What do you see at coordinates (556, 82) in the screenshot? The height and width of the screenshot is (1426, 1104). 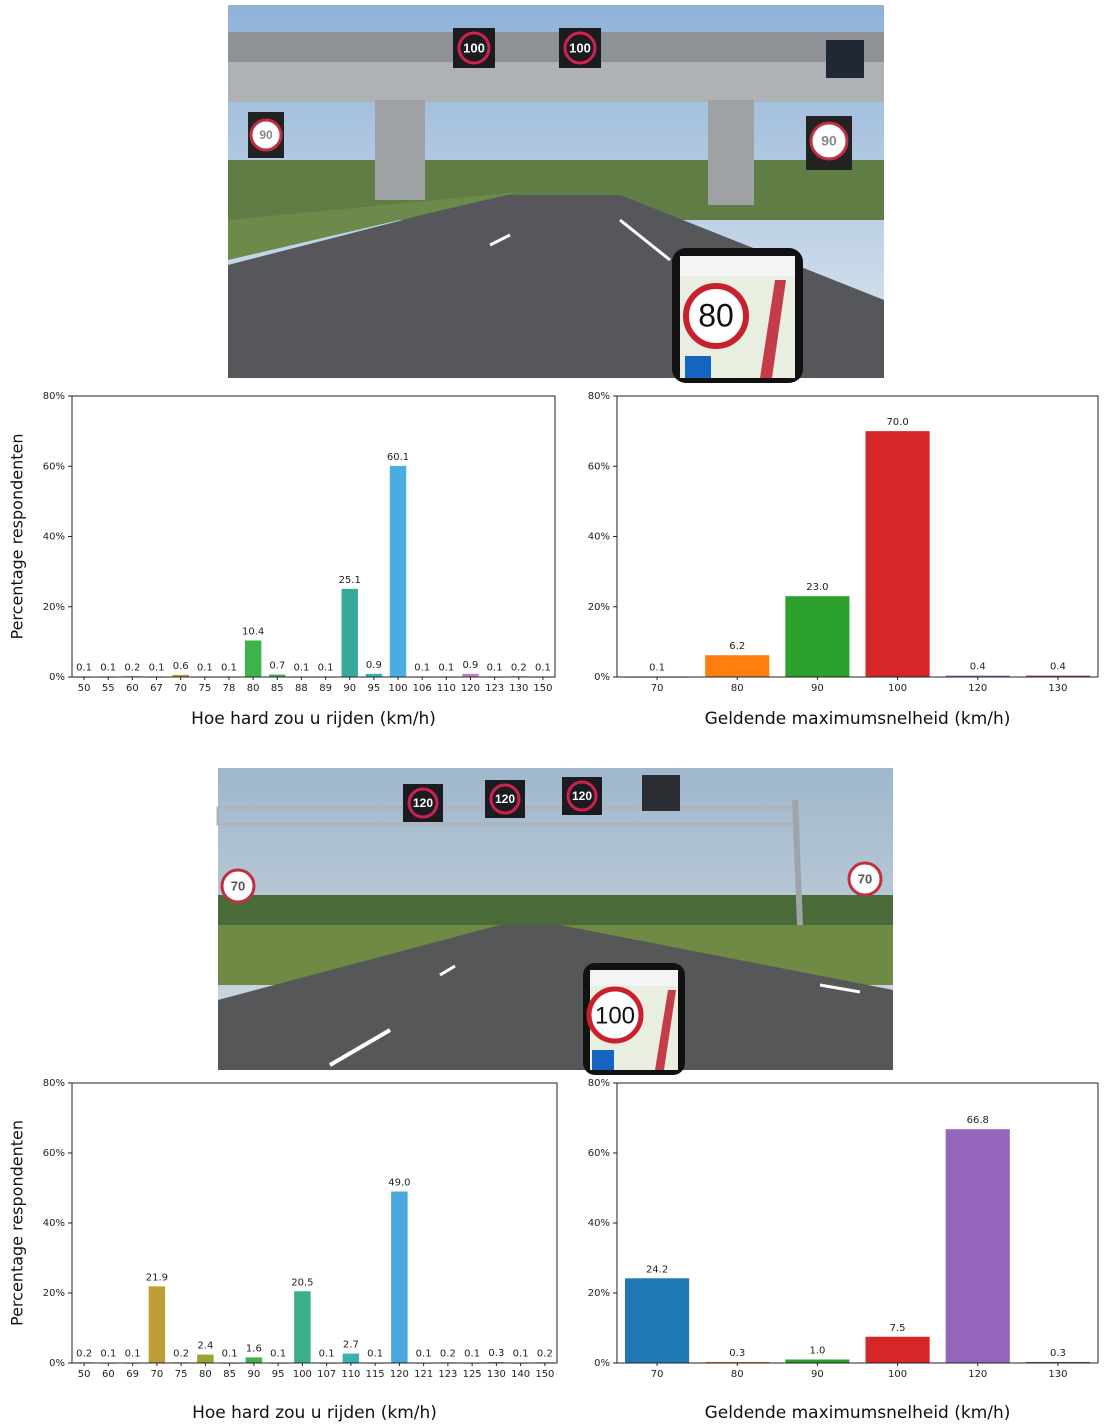 I see `bridge-beam` at bounding box center [556, 82].